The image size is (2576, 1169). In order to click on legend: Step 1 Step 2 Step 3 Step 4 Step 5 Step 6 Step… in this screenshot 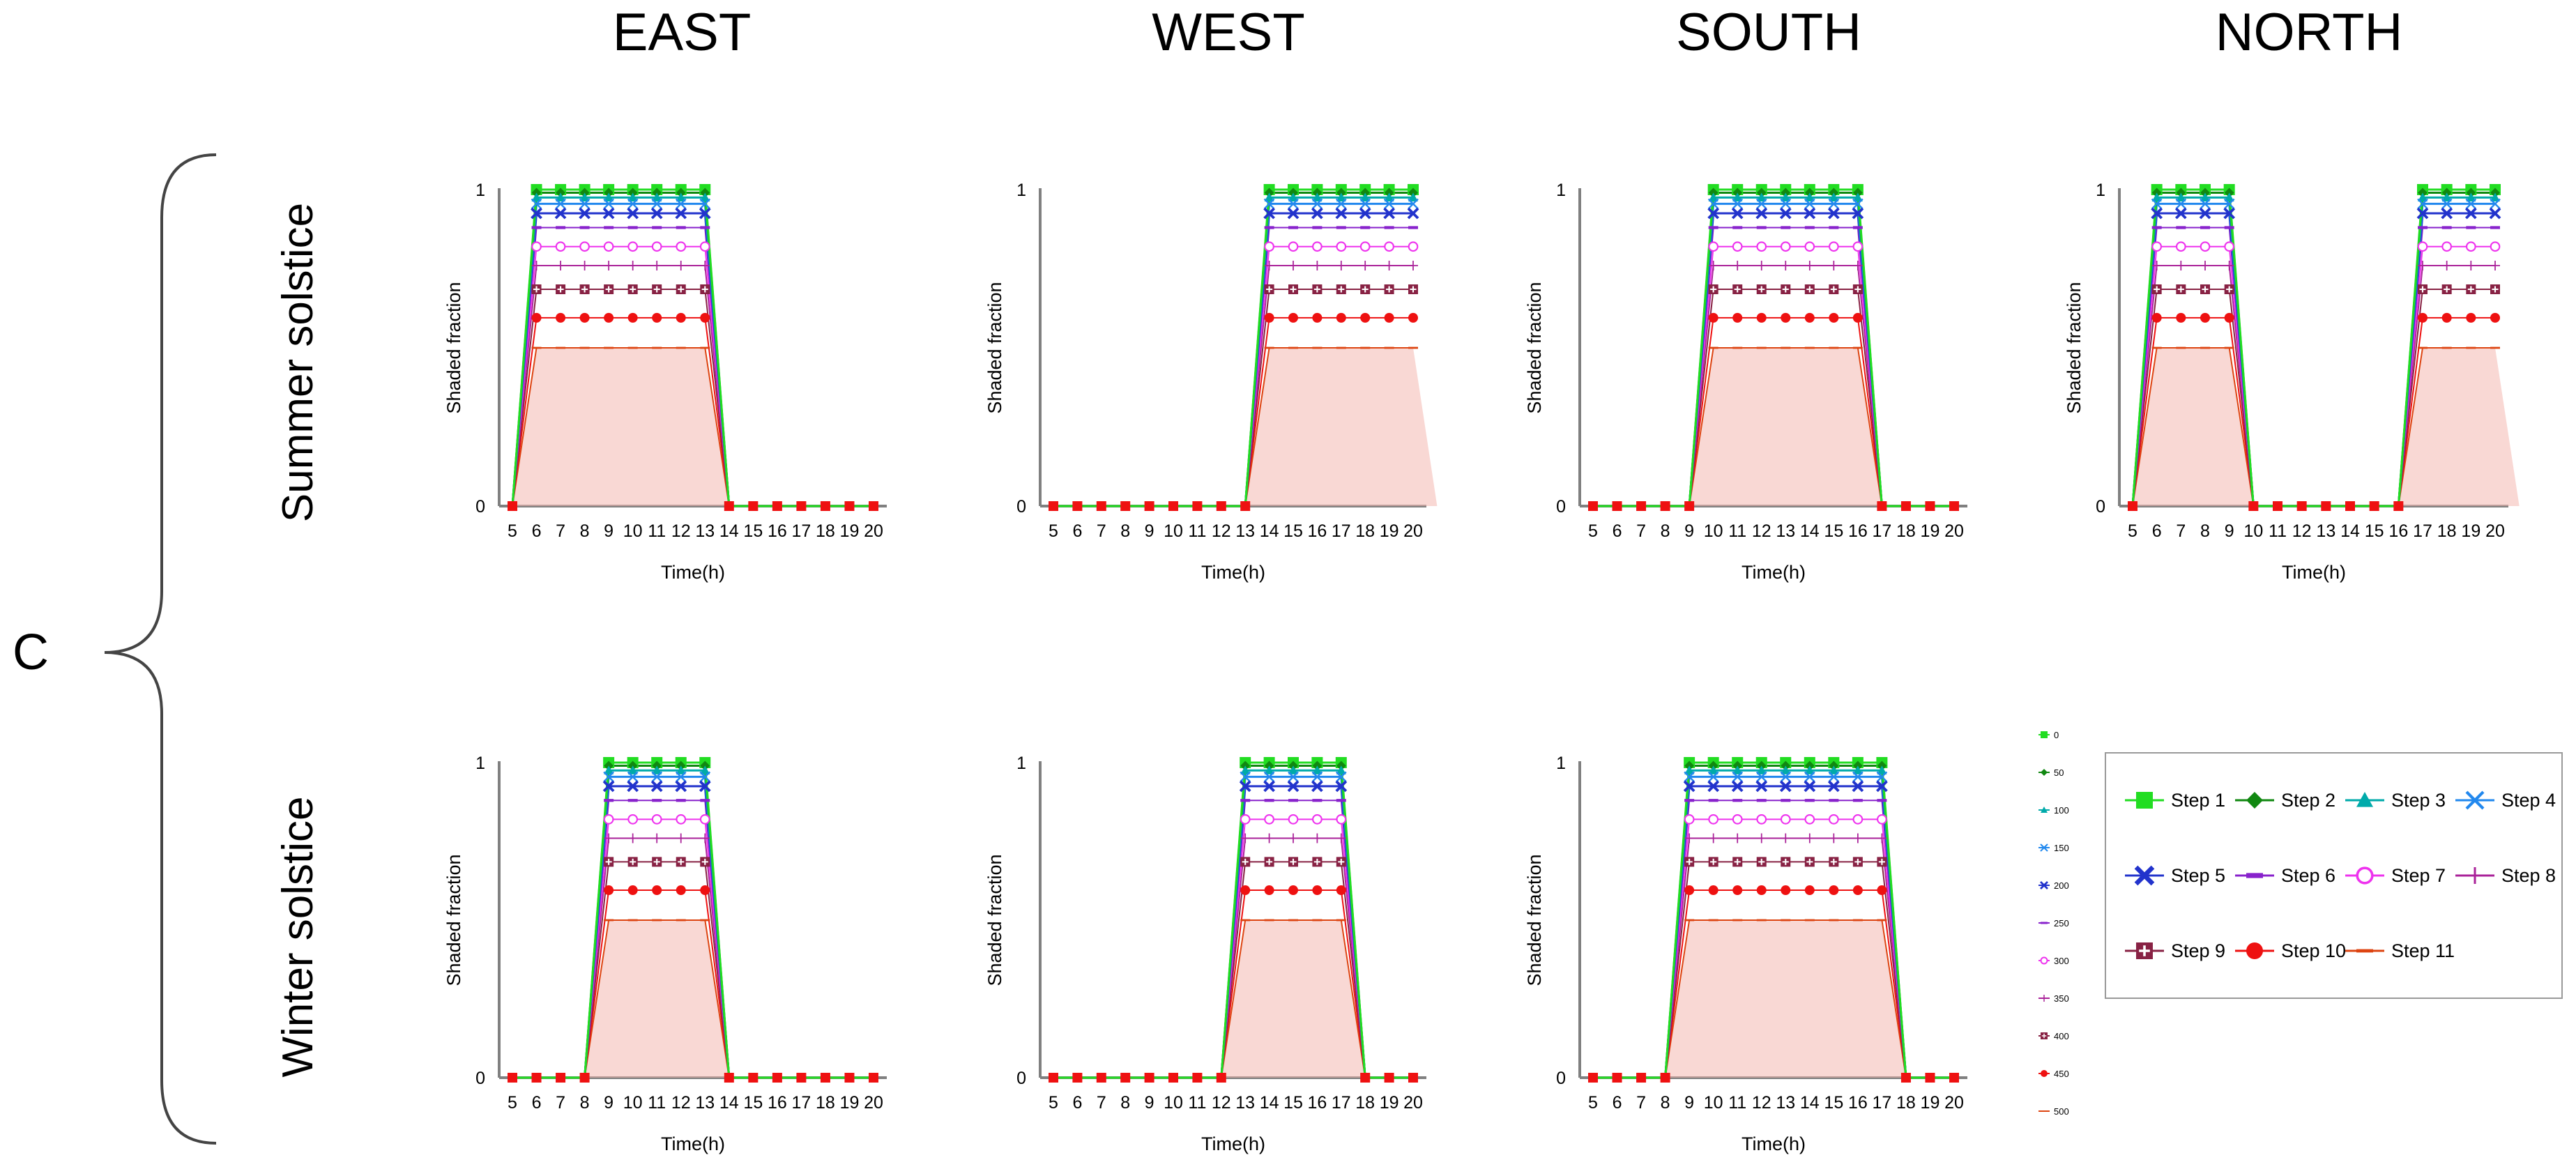, I will do `click(2340, 875)`.